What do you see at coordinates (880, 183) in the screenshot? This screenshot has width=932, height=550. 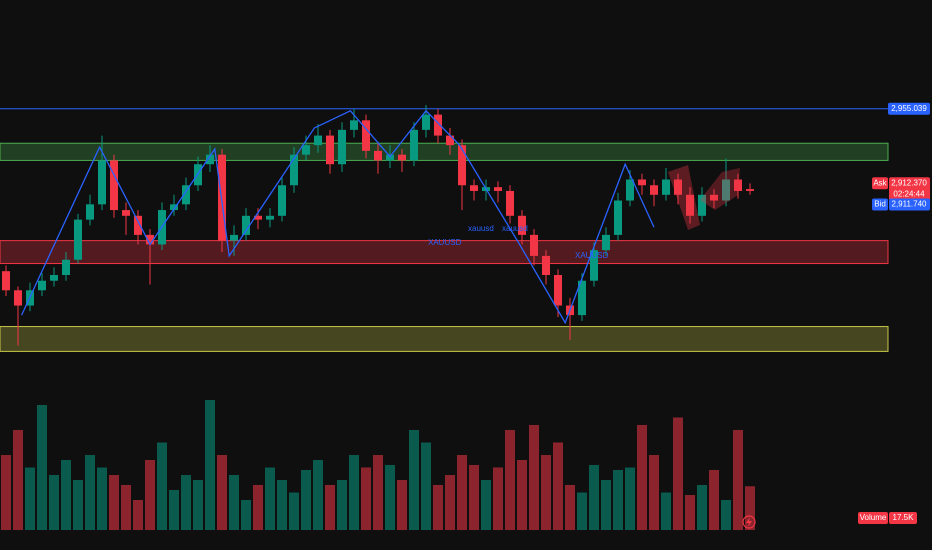 I see `ask-tag` at bounding box center [880, 183].